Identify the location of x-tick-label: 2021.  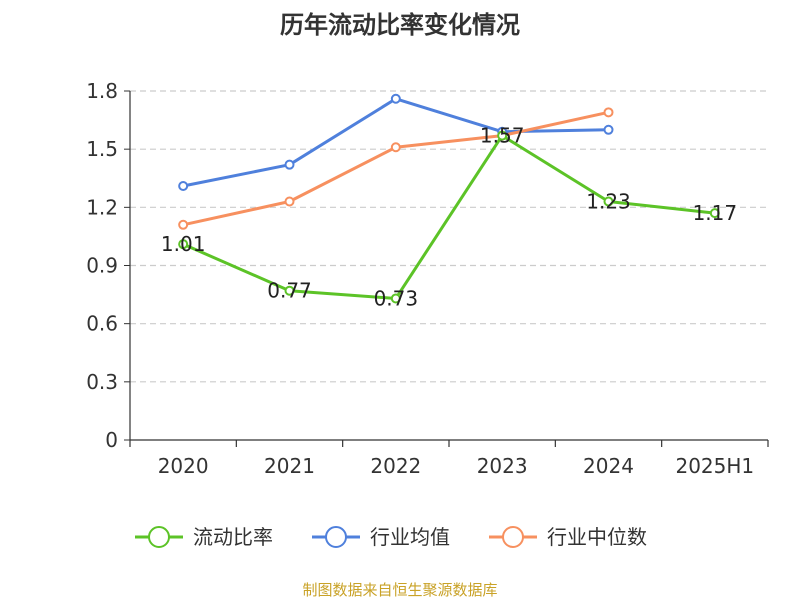
(289, 466).